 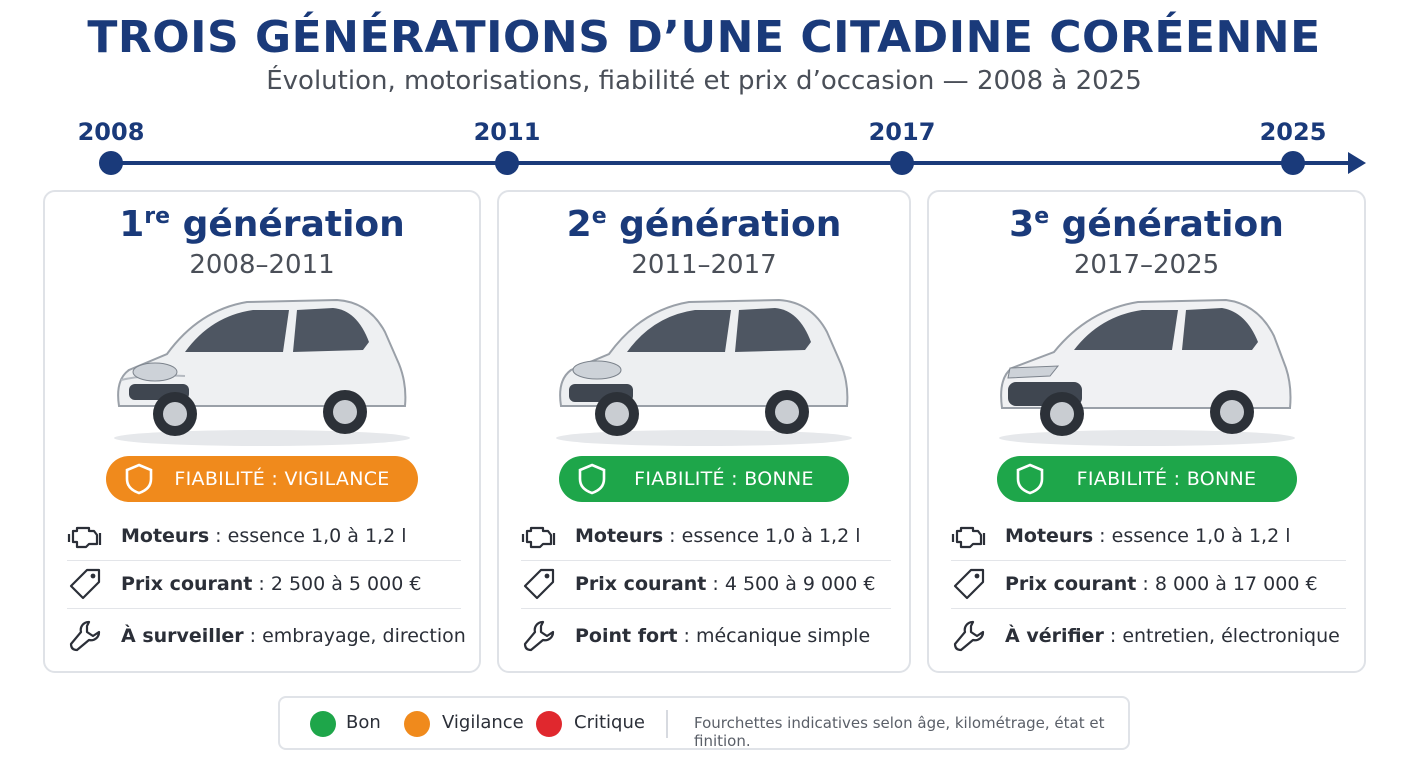 What do you see at coordinates (902, 132) in the screenshot?
I see `timeline-year-2017: 2017` at bounding box center [902, 132].